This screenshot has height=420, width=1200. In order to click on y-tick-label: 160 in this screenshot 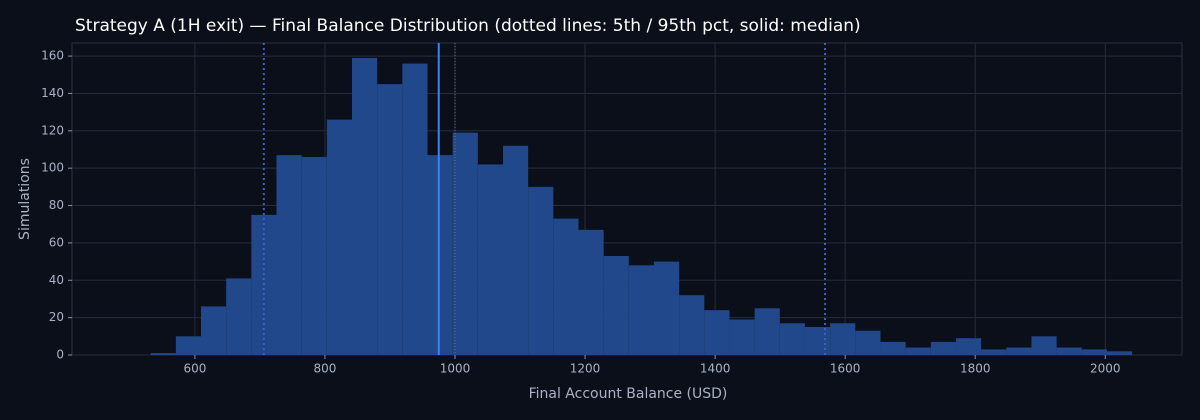, I will do `click(52, 56)`.